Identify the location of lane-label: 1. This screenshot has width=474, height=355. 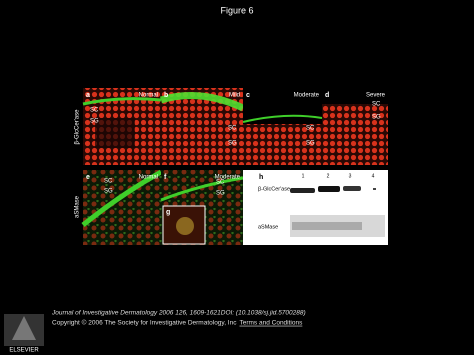
(303, 176).